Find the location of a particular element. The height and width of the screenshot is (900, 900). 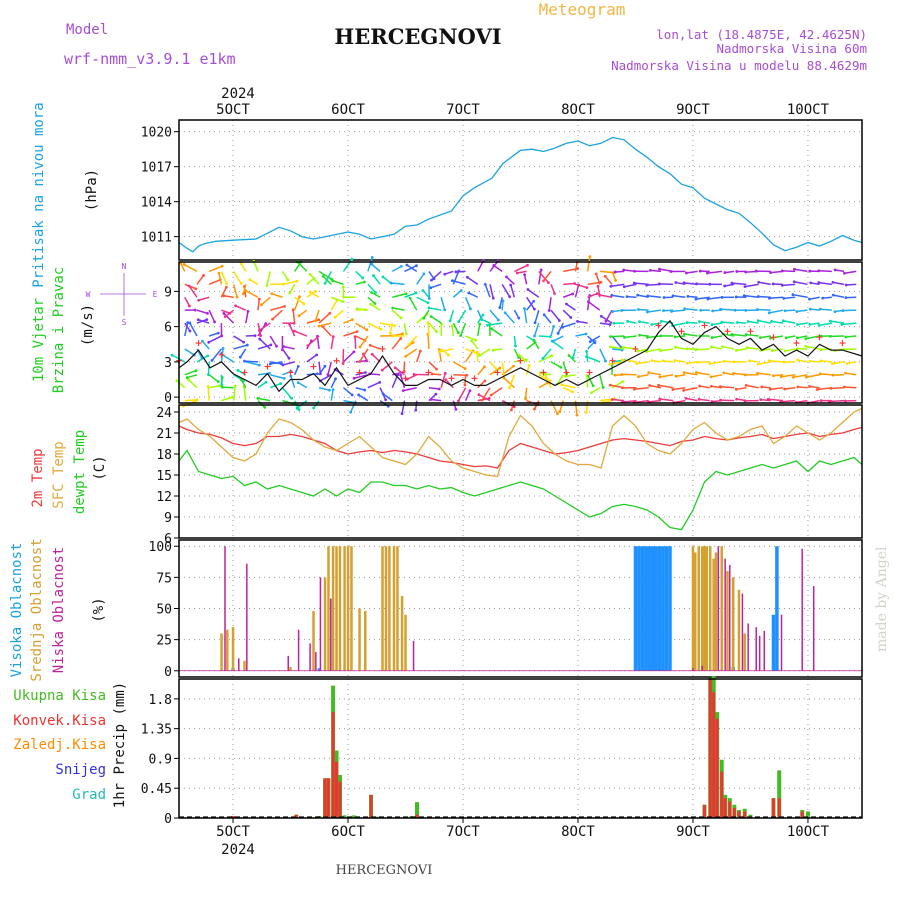

top-time-axis: 5OCT 6OCT 7OCT 8OCT 9OCT 10OCT is located at coordinates (522, 110).